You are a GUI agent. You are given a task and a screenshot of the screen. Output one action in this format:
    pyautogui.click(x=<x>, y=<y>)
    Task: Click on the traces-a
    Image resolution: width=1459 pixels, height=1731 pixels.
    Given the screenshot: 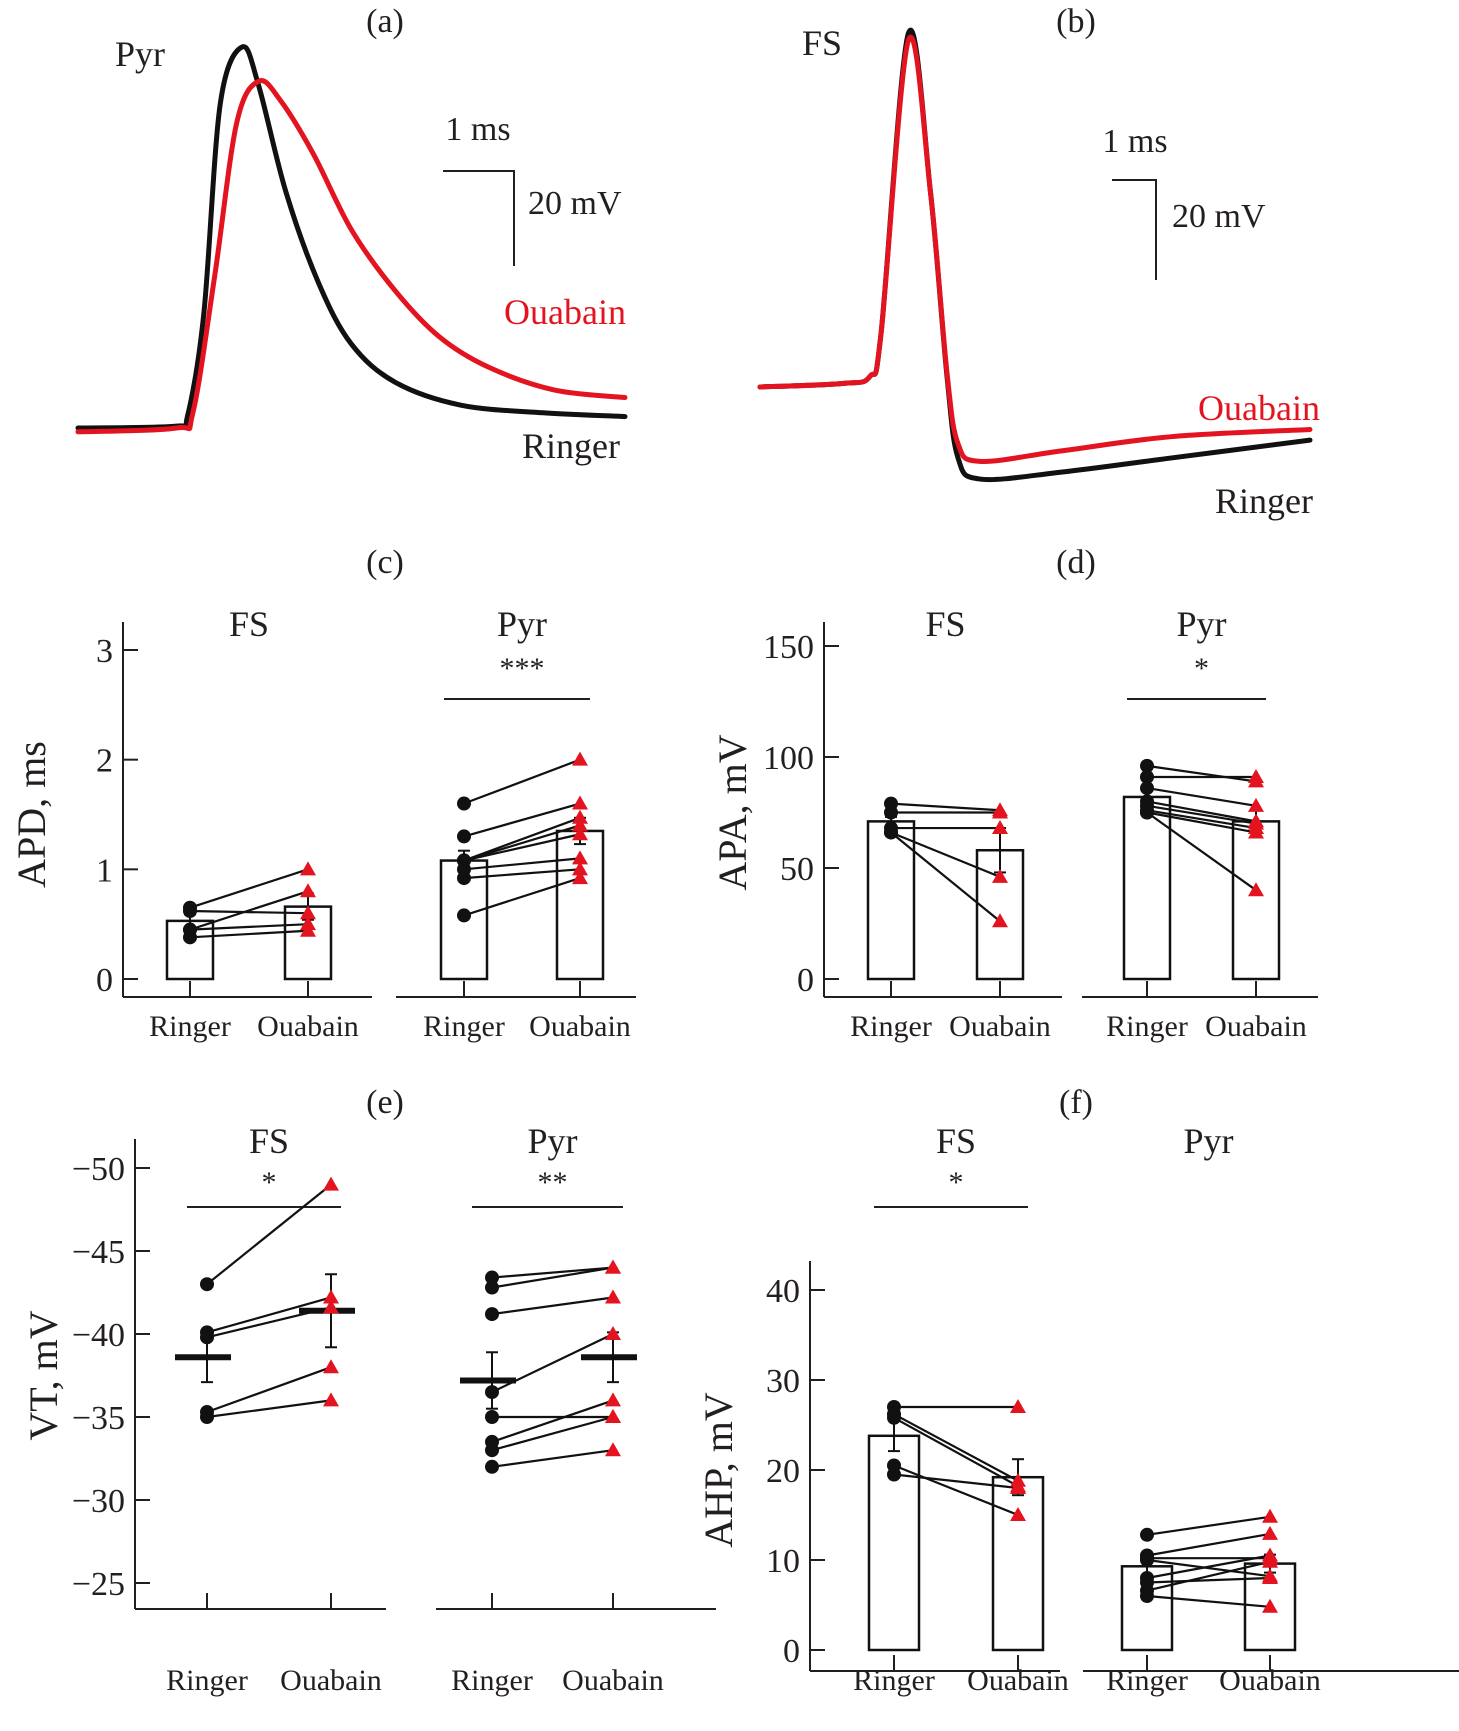 What is the action you would take?
    pyautogui.click(x=351, y=239)
    